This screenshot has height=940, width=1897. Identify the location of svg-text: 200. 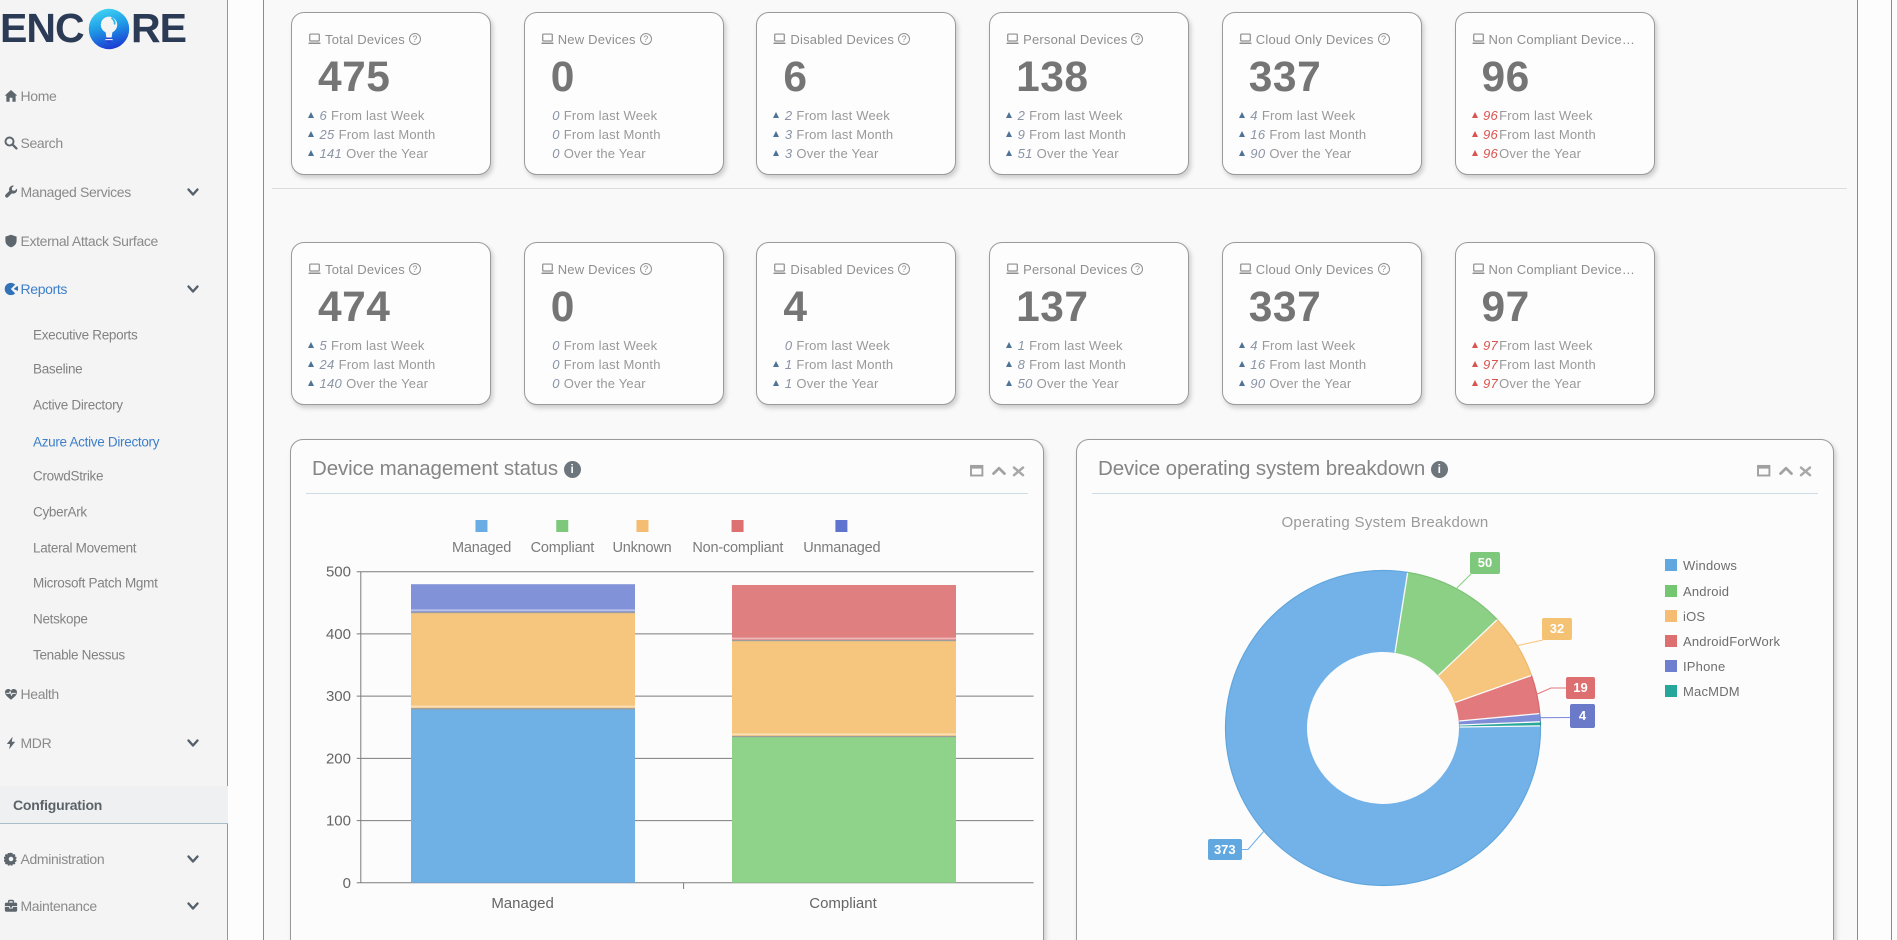
(338, 758).